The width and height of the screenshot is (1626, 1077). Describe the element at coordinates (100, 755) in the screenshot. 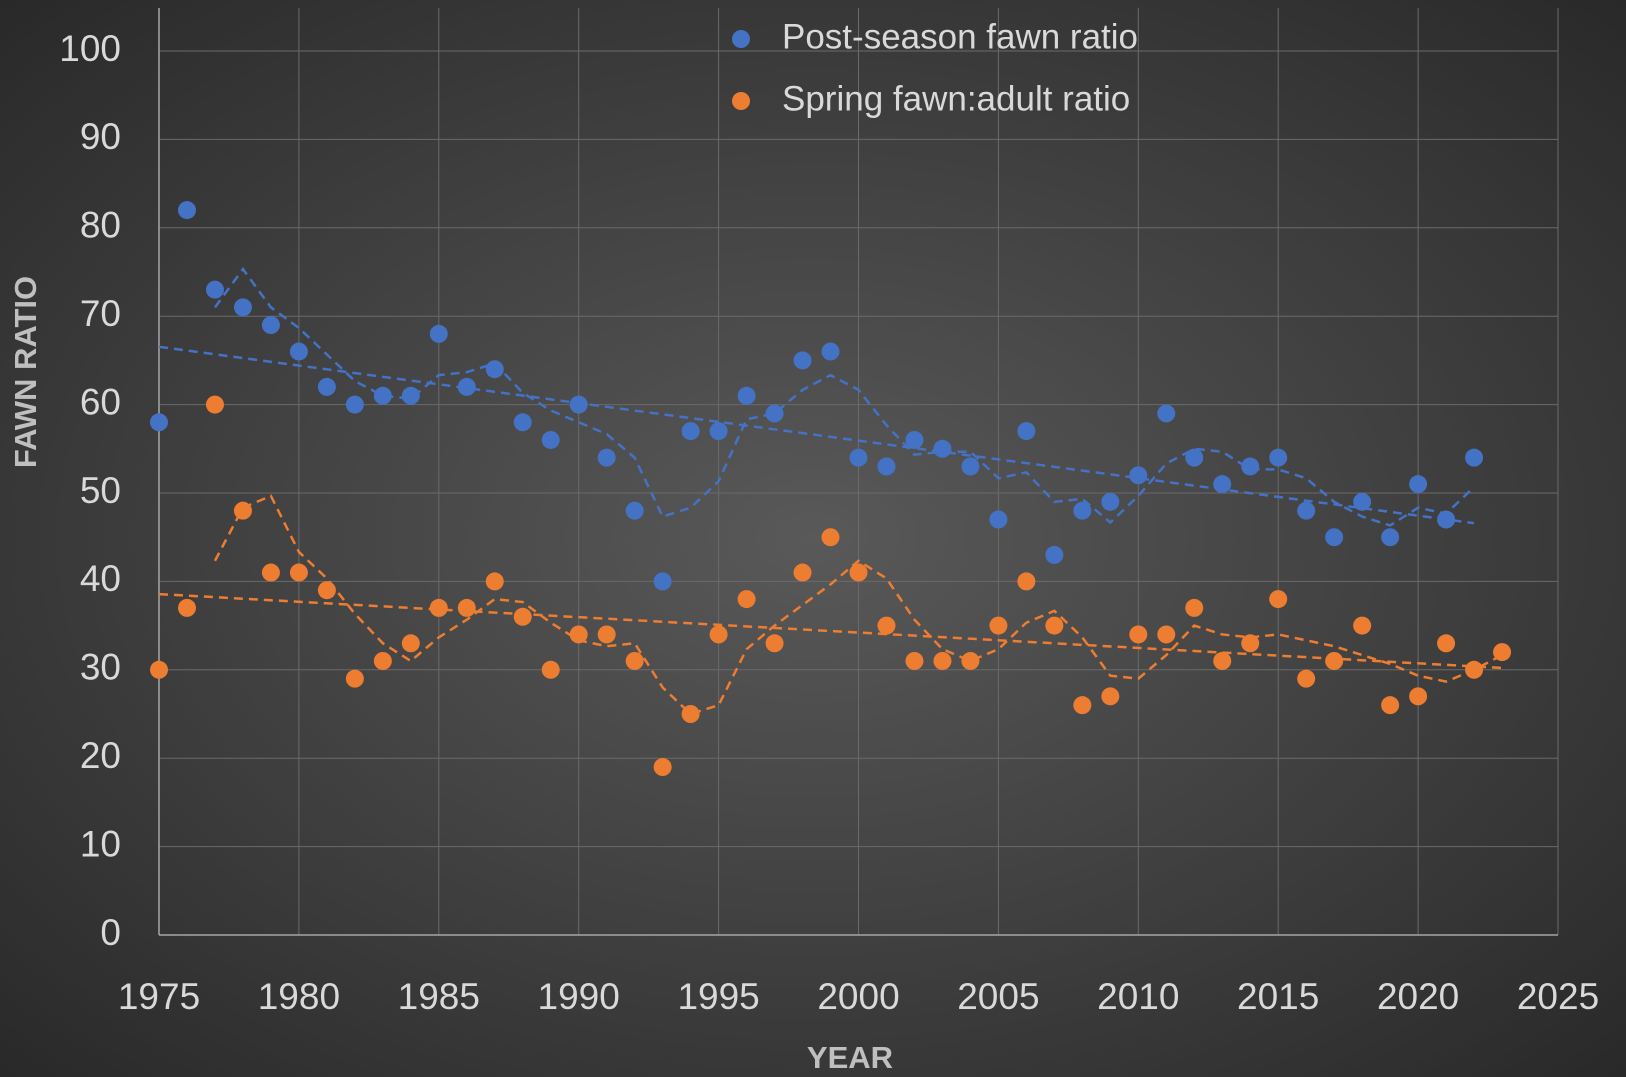

I see `y-tick-label: 20` at that location.